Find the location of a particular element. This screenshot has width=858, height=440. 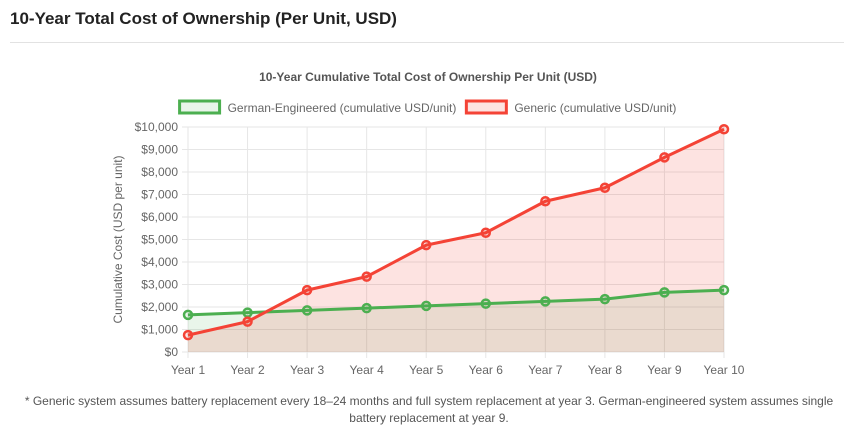

y-tick-label: $6,000 is located at coordinates (159, 217).